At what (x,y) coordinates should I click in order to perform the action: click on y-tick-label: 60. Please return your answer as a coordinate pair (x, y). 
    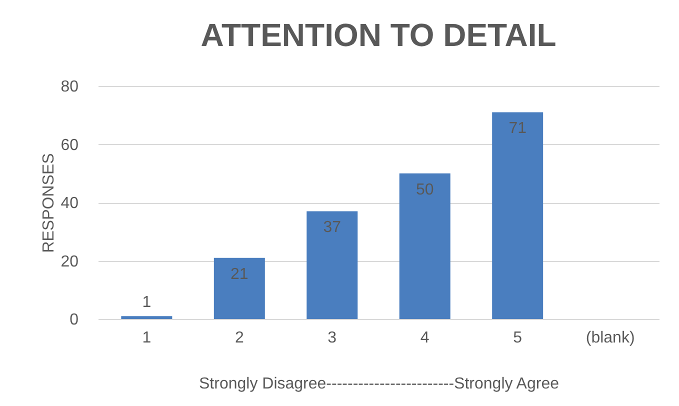
    Looking at the image, I should click on (69, 145).